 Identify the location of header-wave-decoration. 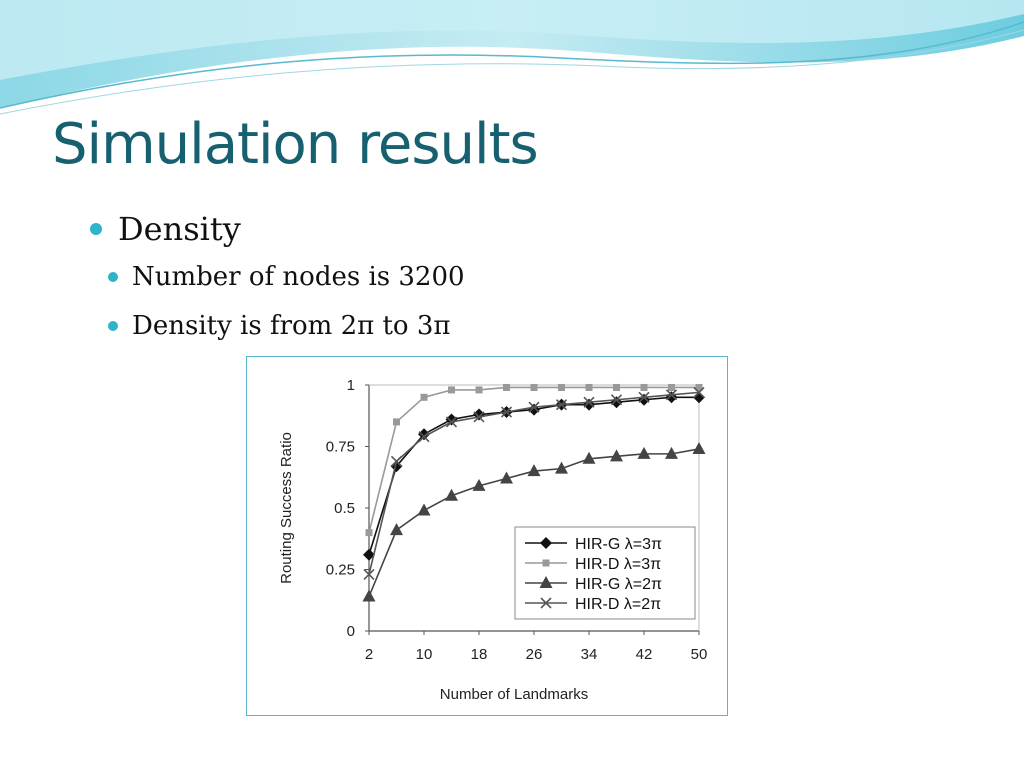
(512, 57).